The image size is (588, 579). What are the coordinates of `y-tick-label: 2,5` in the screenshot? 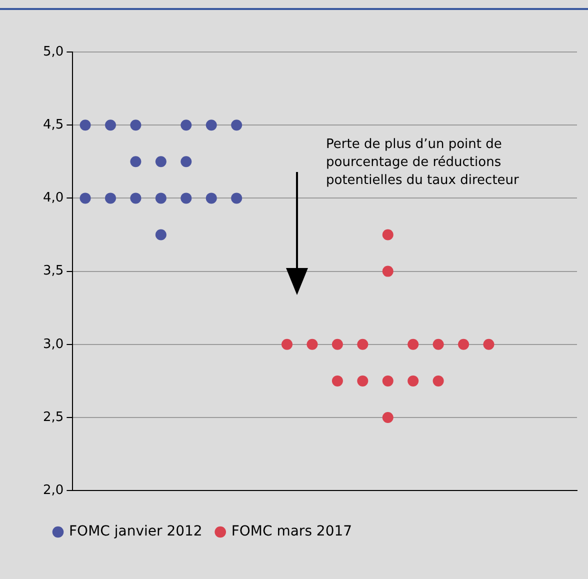 It's located at (53, 417).